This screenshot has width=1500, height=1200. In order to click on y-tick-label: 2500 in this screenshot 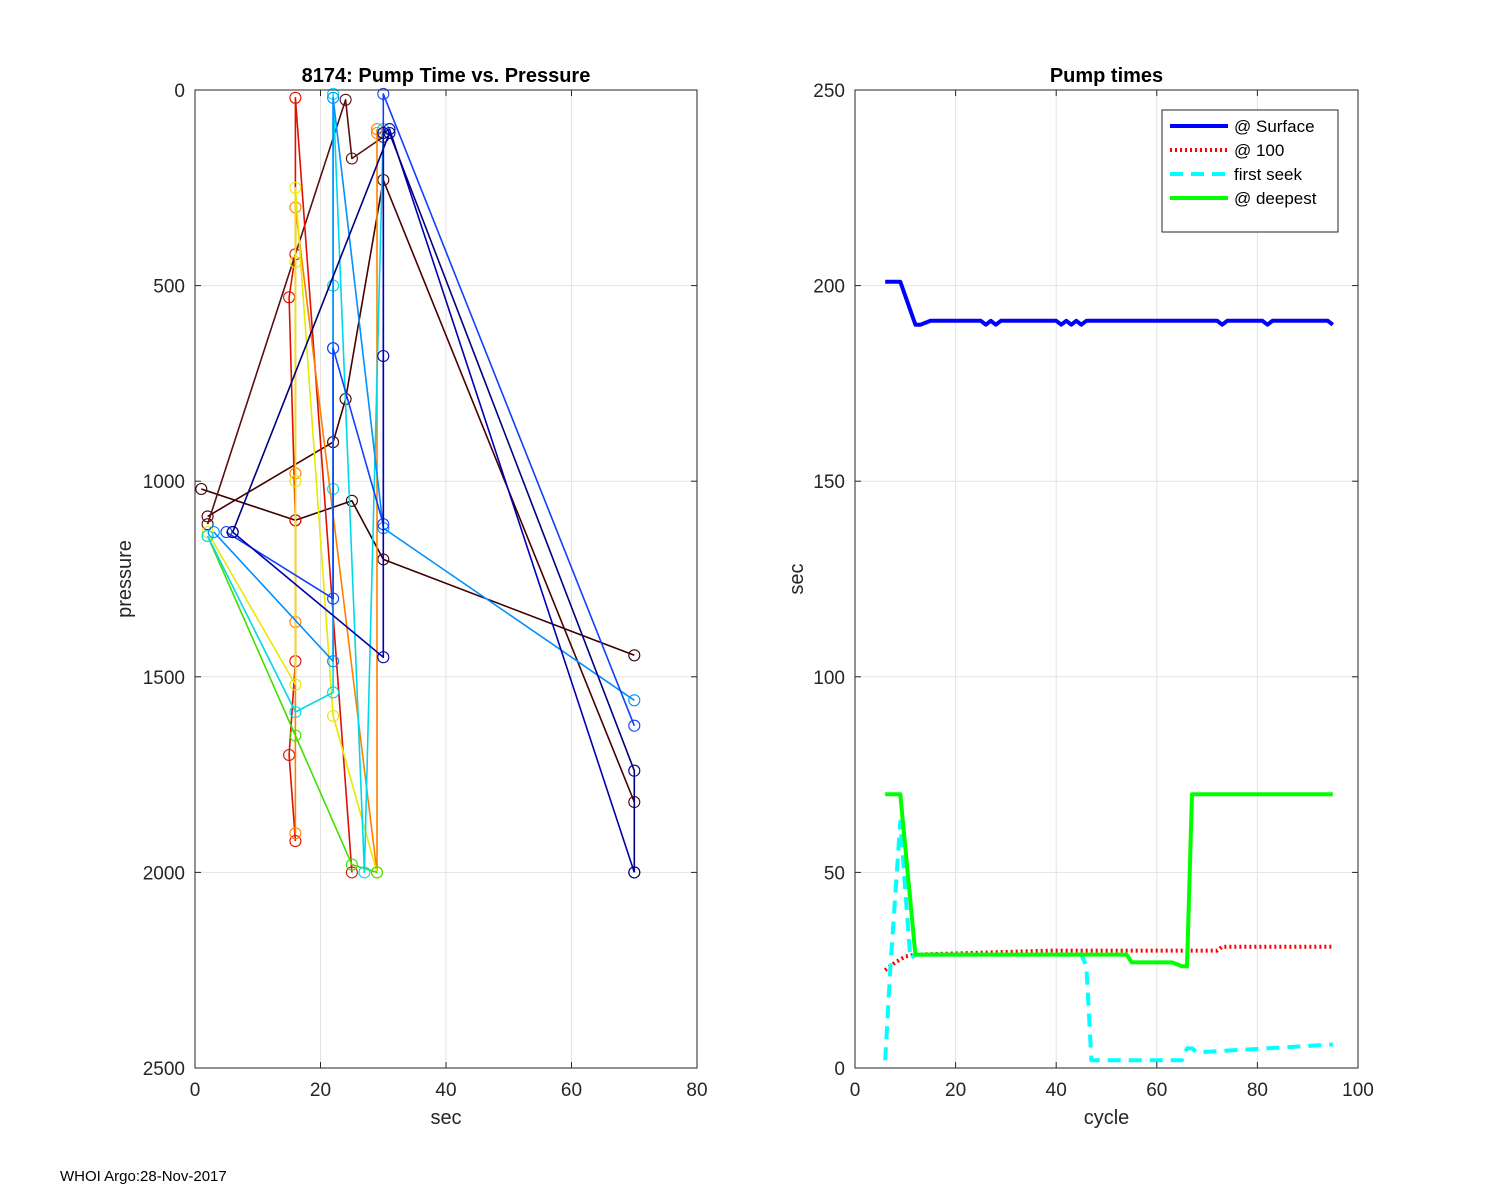, I will do `click(164, 1069)`.